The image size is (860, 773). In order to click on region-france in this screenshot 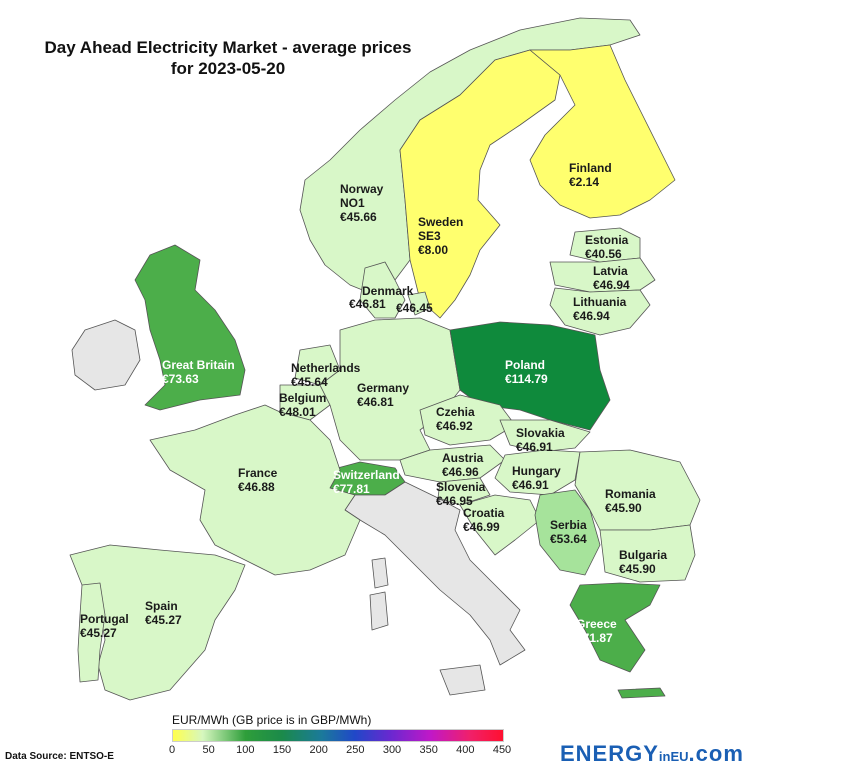, I will do `click(255, 490)`.